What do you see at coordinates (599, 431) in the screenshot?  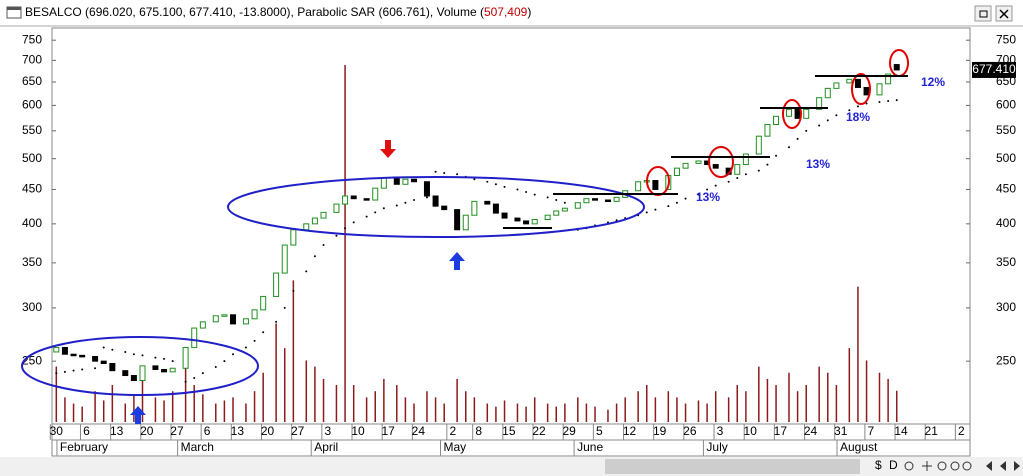 I see `x-tick-label: 5` at bounding box center [599, 431].